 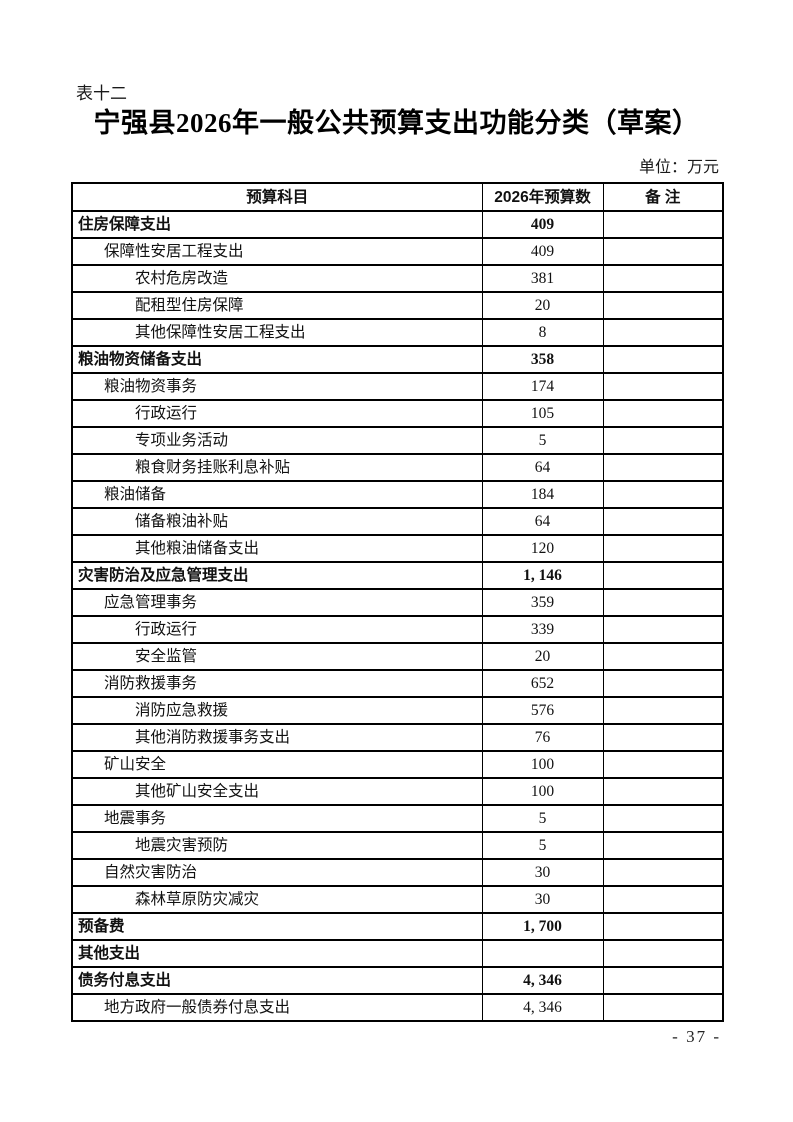 What do you see at coordinates (101, 93) in the screenshot?
I see `table-number-label: 表十二` at bounding box center [101, 93].